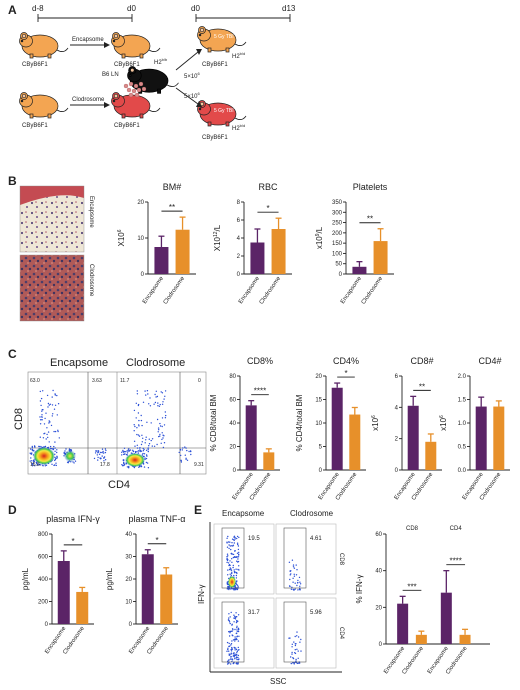 The image size is (520, 690). Describe the element at coordinates (201, 594) in the screenshot. I see `e-y-axis-label: IFN-γ` at that location.